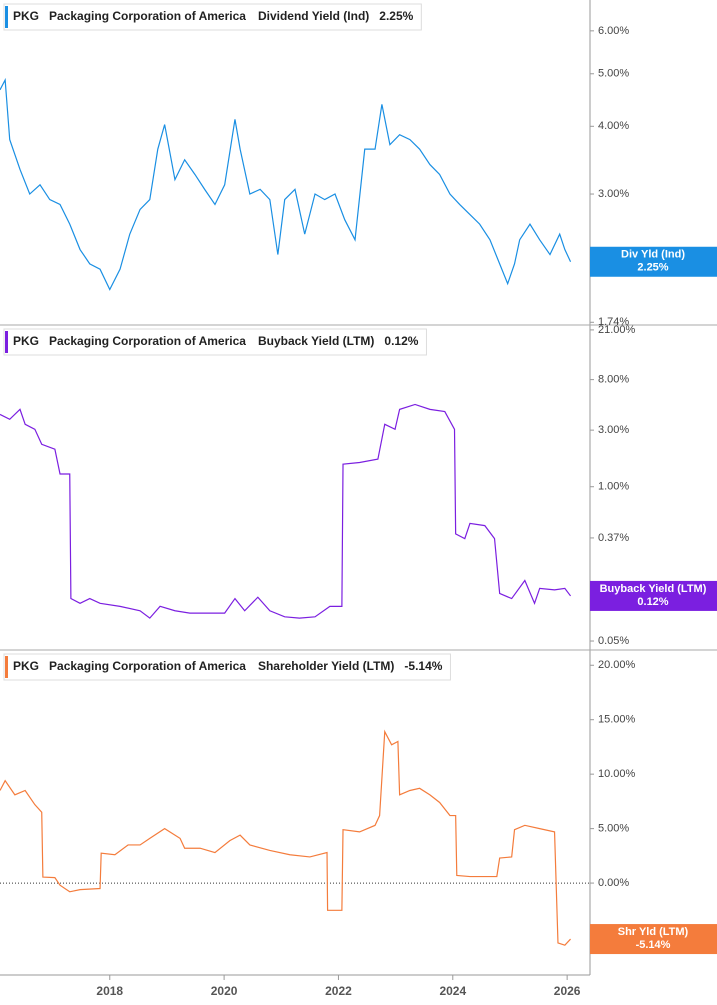 The height and width of the screenshot is (1005, 717). I want to click on y-tick-label: 6.00%, so click(613, 31).